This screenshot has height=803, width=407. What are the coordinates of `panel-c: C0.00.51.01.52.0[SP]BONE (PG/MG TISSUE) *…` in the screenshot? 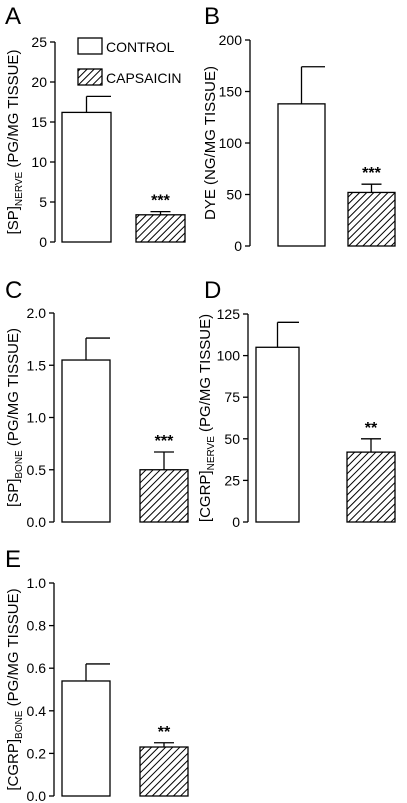 It's located at (97, 403).